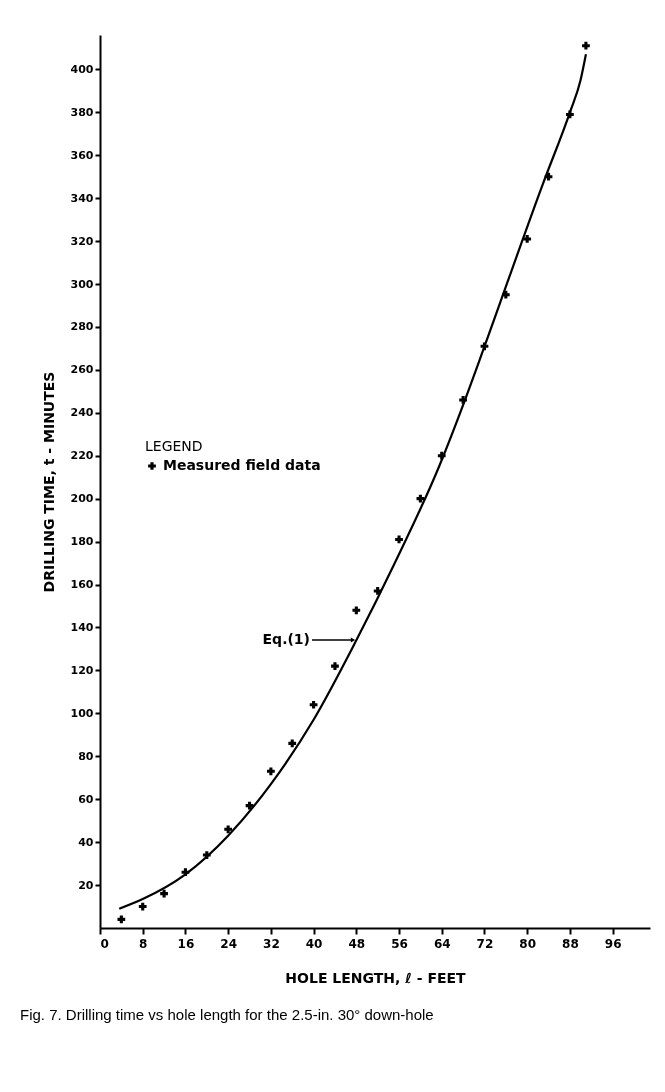 The width and height of the screenshot is (665, 1092). I want to click on x-tick-label: 80, so click(528, 943).